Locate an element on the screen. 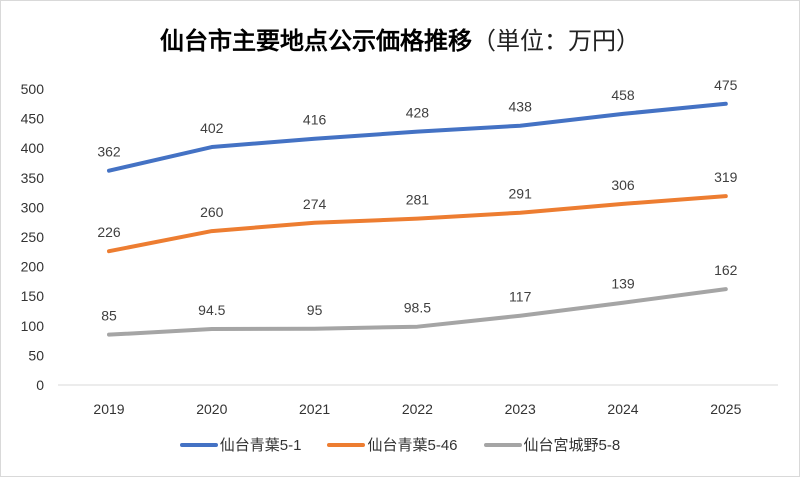  data-label: 260 is located at coordinates (212, 212).